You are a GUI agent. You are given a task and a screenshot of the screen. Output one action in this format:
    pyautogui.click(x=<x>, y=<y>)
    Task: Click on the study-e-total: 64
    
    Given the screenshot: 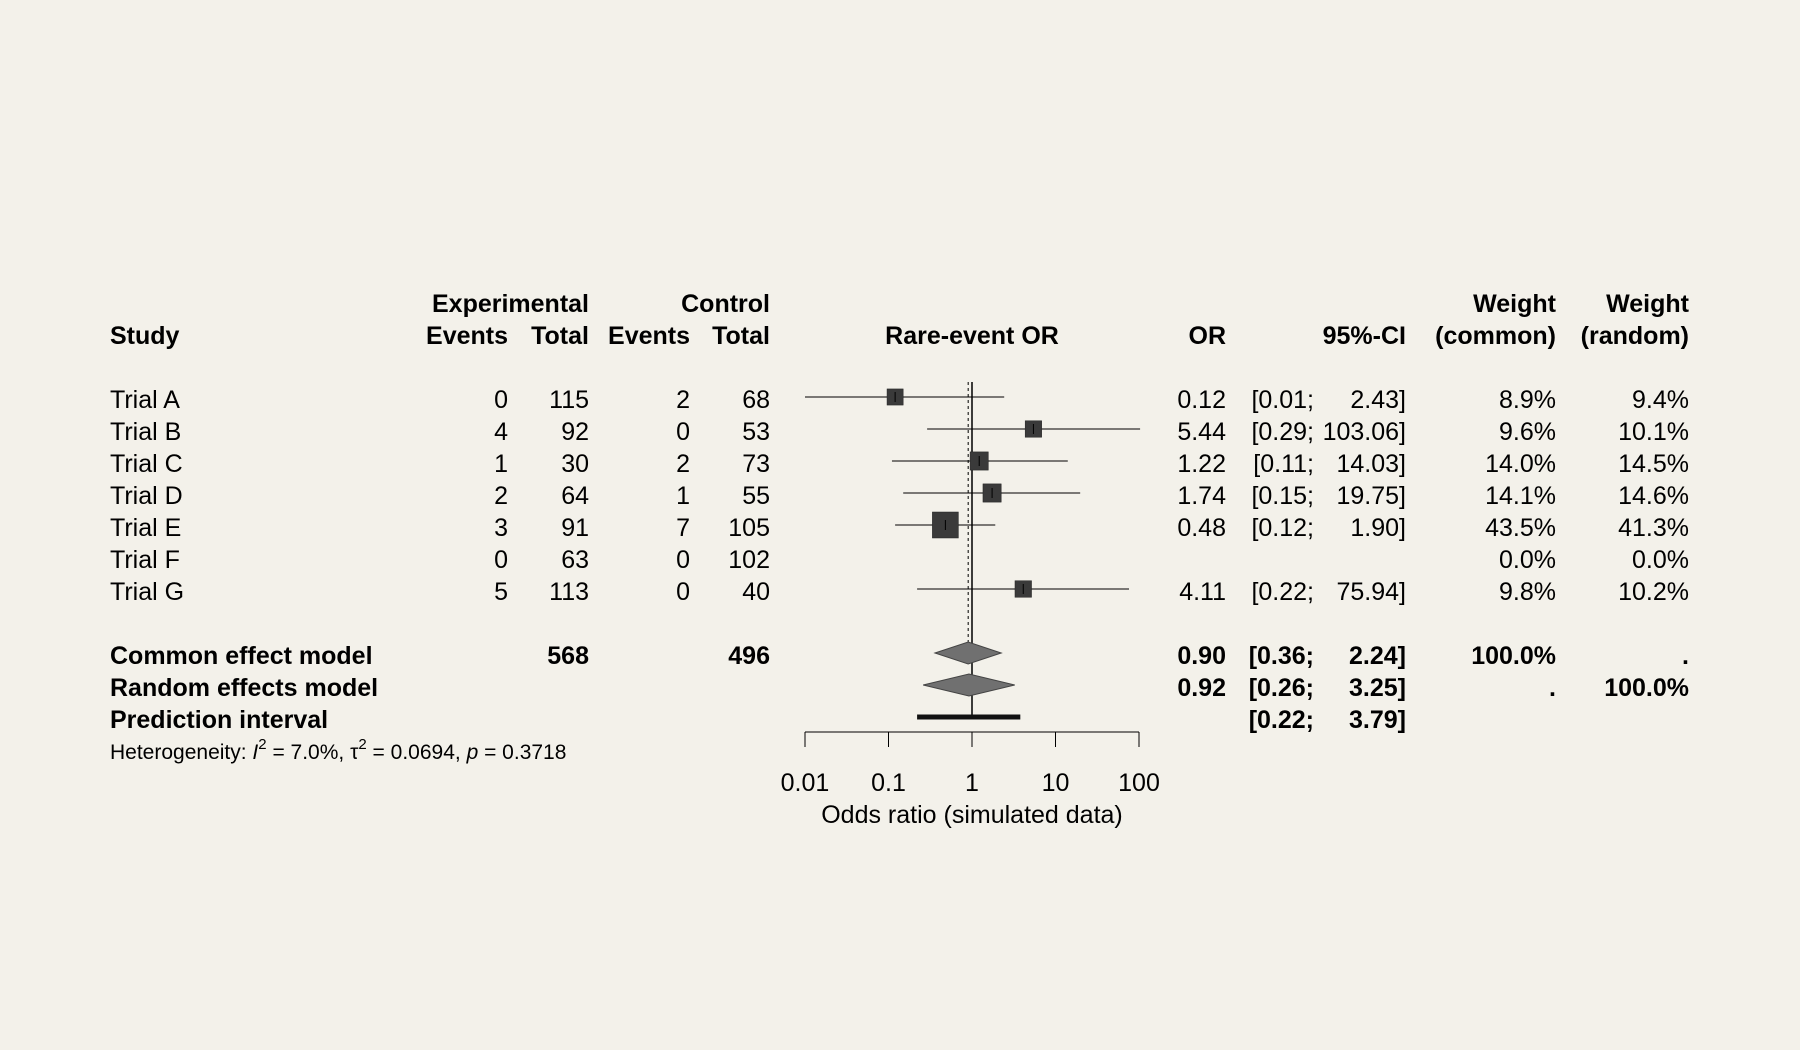 What is the action you would take?
    pyautogui.click(x=575, y=496)
    